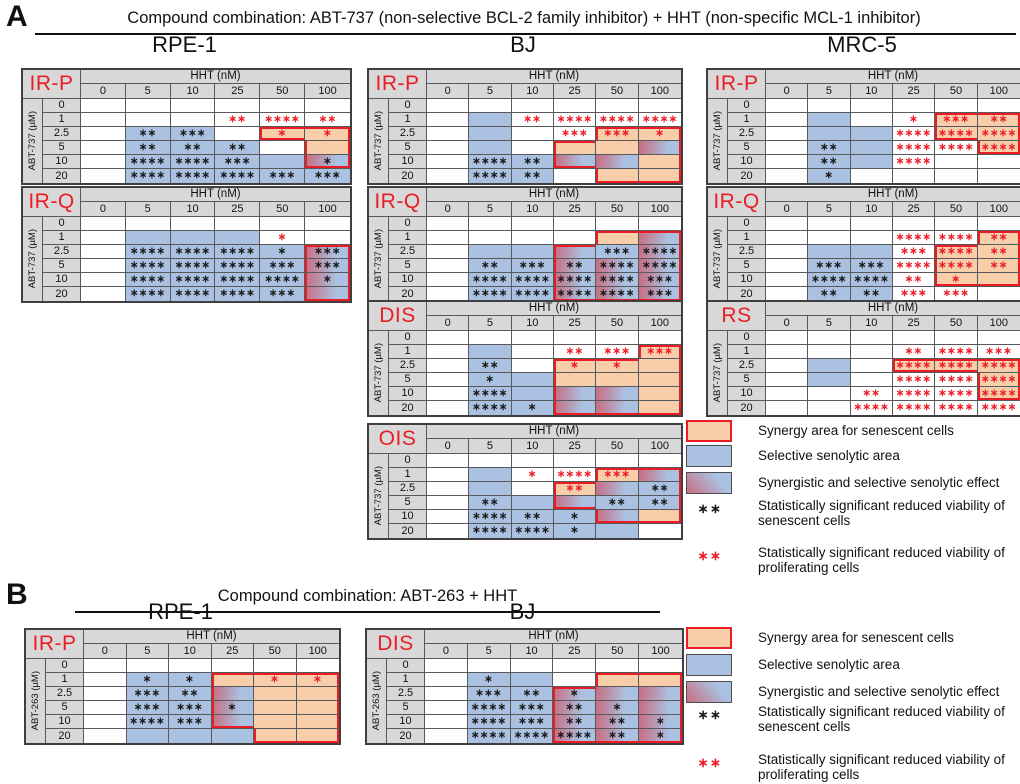 The image size is (1020, 784). Describe the element at coordinates (747, 162) in the screenshot. I see `drug-dose-header: 10` at that location.